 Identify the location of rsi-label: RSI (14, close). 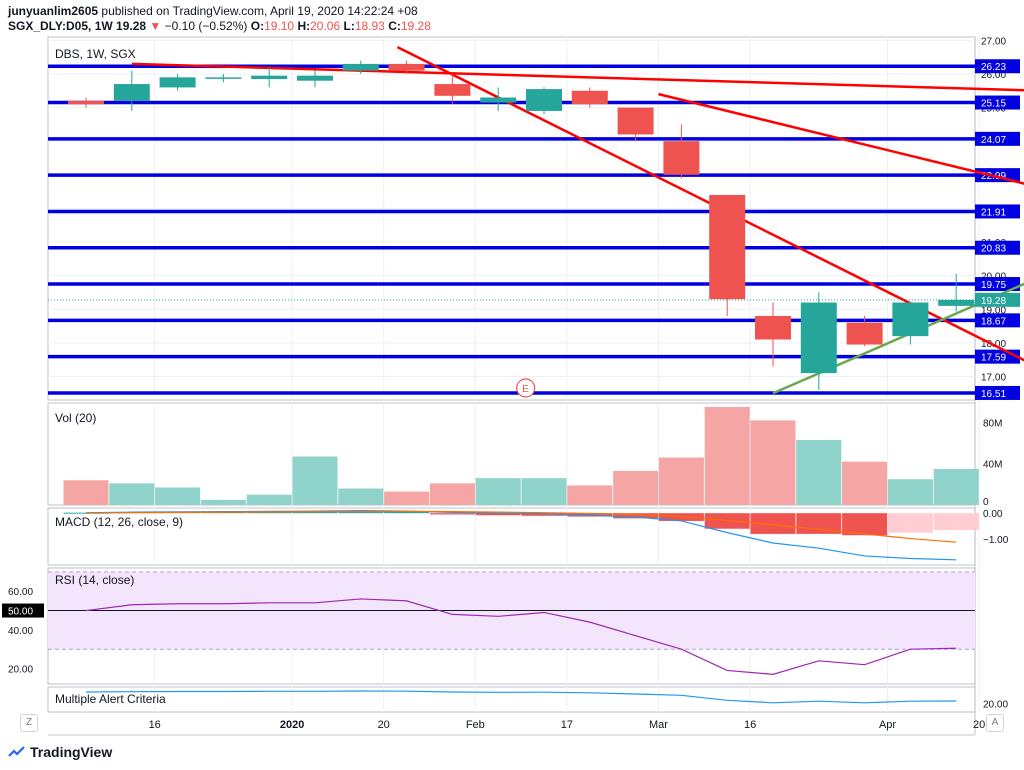
(94, 580).